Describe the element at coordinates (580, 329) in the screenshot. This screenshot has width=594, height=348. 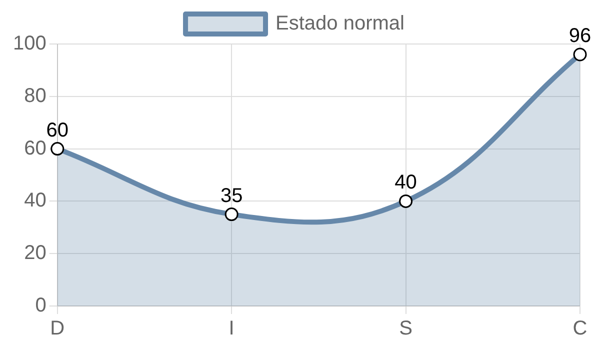
I see `x-tick-label: C` at that location.